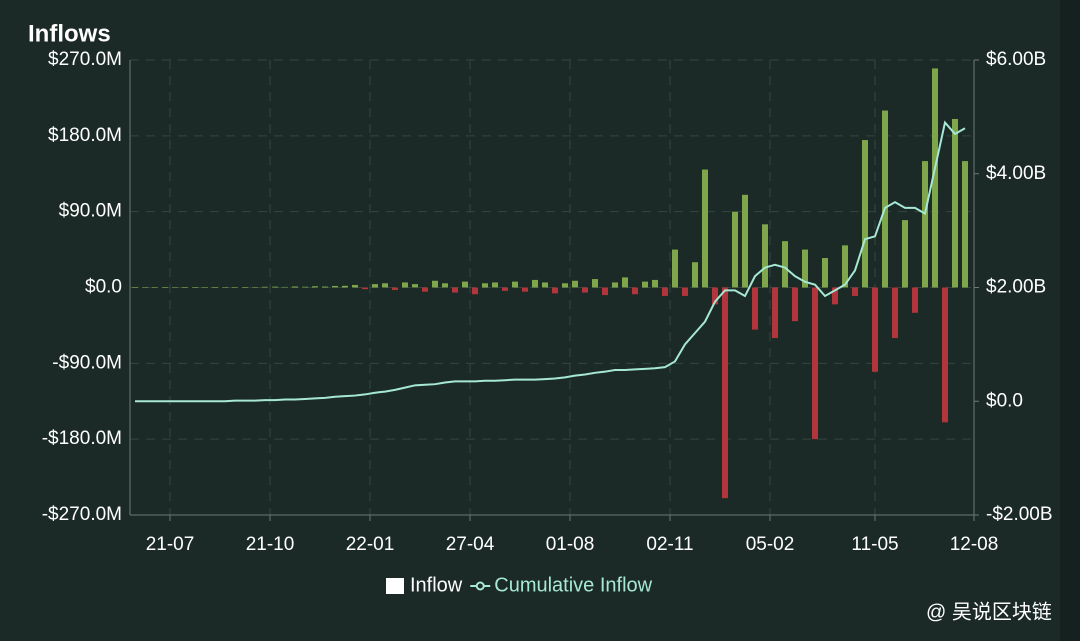 This screenshot has height=641, width=1080. What do you see at coordinates (1016, 59) in the screenshot?
I see `y2-tick-label: $6.00B` at bounding box center [1016, 59].